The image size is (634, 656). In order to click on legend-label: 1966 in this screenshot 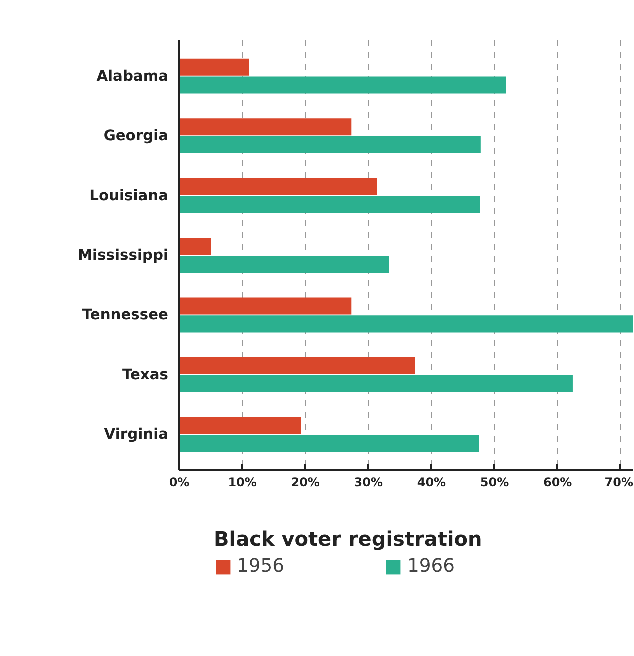, I will do `click(431, 566)`.